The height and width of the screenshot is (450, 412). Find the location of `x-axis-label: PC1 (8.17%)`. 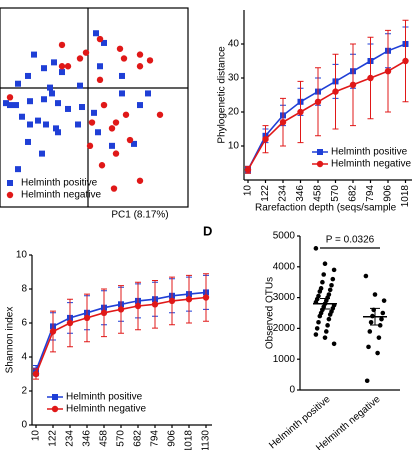

x-axis-label: PC1 (8.17%) is located at coordinates (139, 215).